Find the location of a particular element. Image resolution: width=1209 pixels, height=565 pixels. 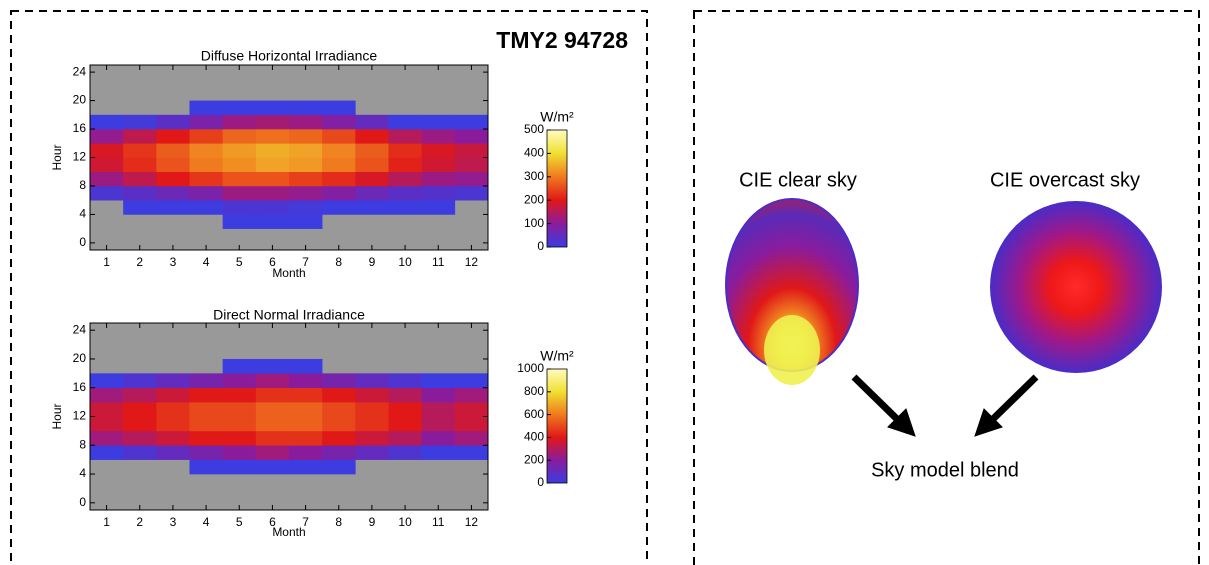

sun-glow is located at coordinates (792, 350).